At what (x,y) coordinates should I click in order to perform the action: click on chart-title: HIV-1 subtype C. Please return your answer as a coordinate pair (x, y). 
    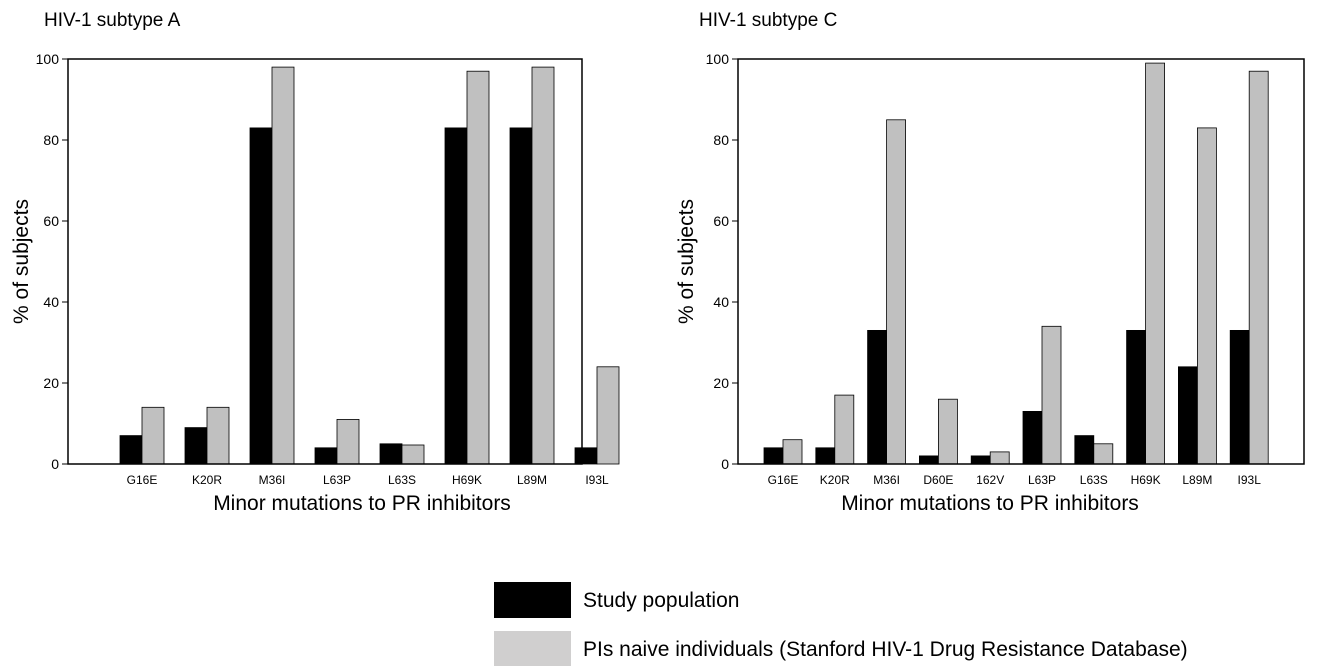
    Looking at the image, I should click on (768, 20).